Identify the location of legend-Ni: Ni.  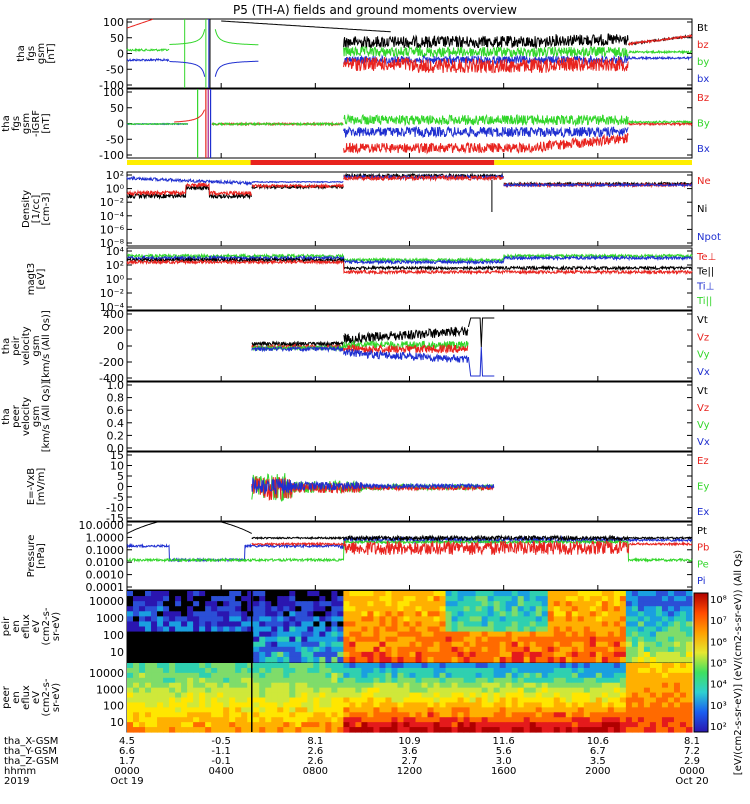
(702, 209).